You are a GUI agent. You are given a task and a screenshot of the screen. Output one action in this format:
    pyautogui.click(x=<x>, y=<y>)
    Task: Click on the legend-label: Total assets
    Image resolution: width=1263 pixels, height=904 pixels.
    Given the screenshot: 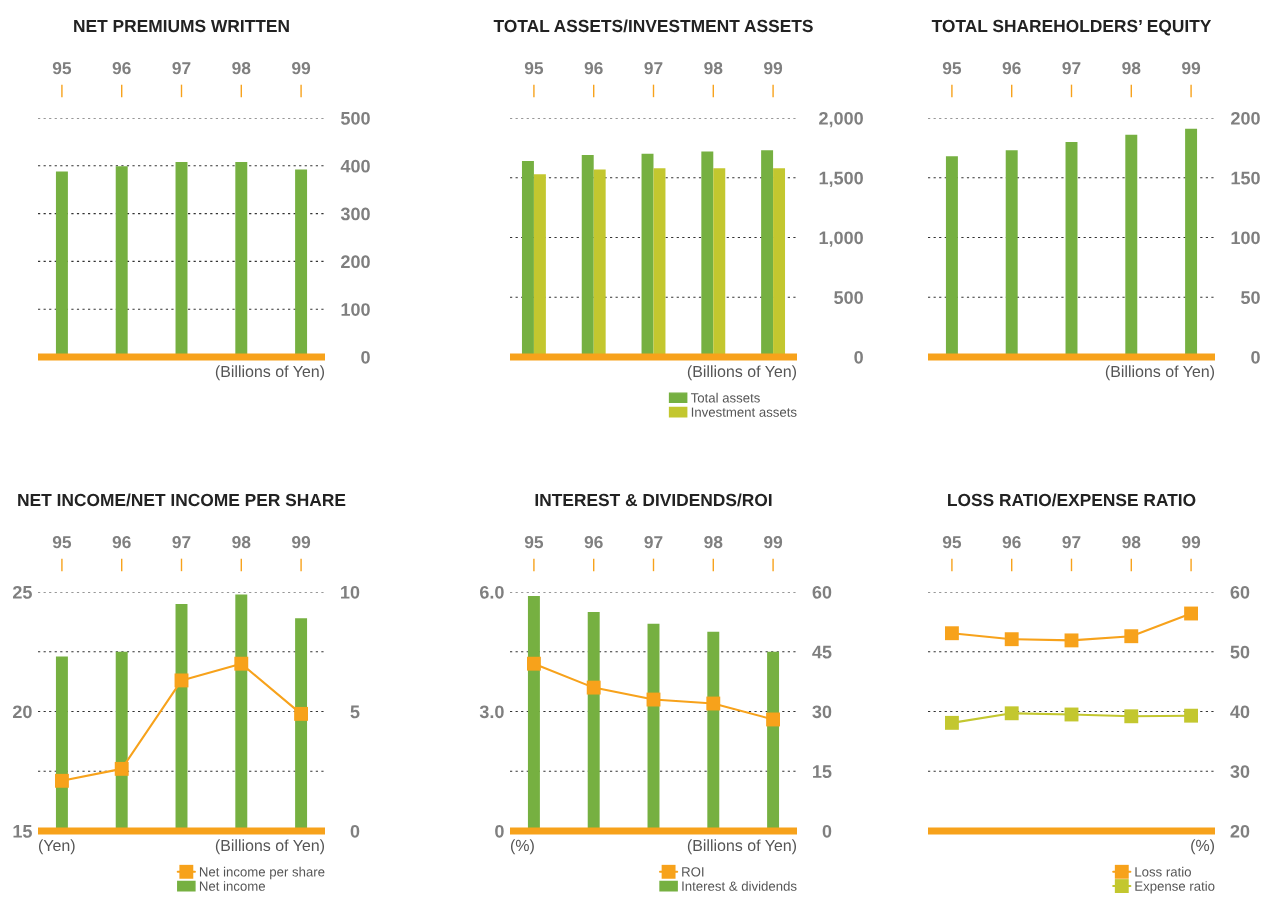 What is the action you would take?
    pyautogui.click(x=725, y=397)
    